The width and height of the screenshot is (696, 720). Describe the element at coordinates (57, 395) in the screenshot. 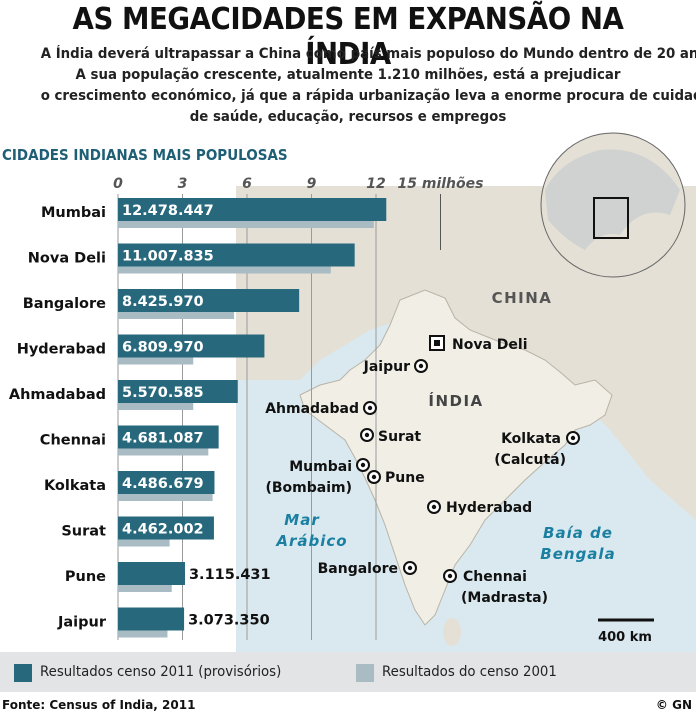

I see `category-label: Ahmadabad` at that location.